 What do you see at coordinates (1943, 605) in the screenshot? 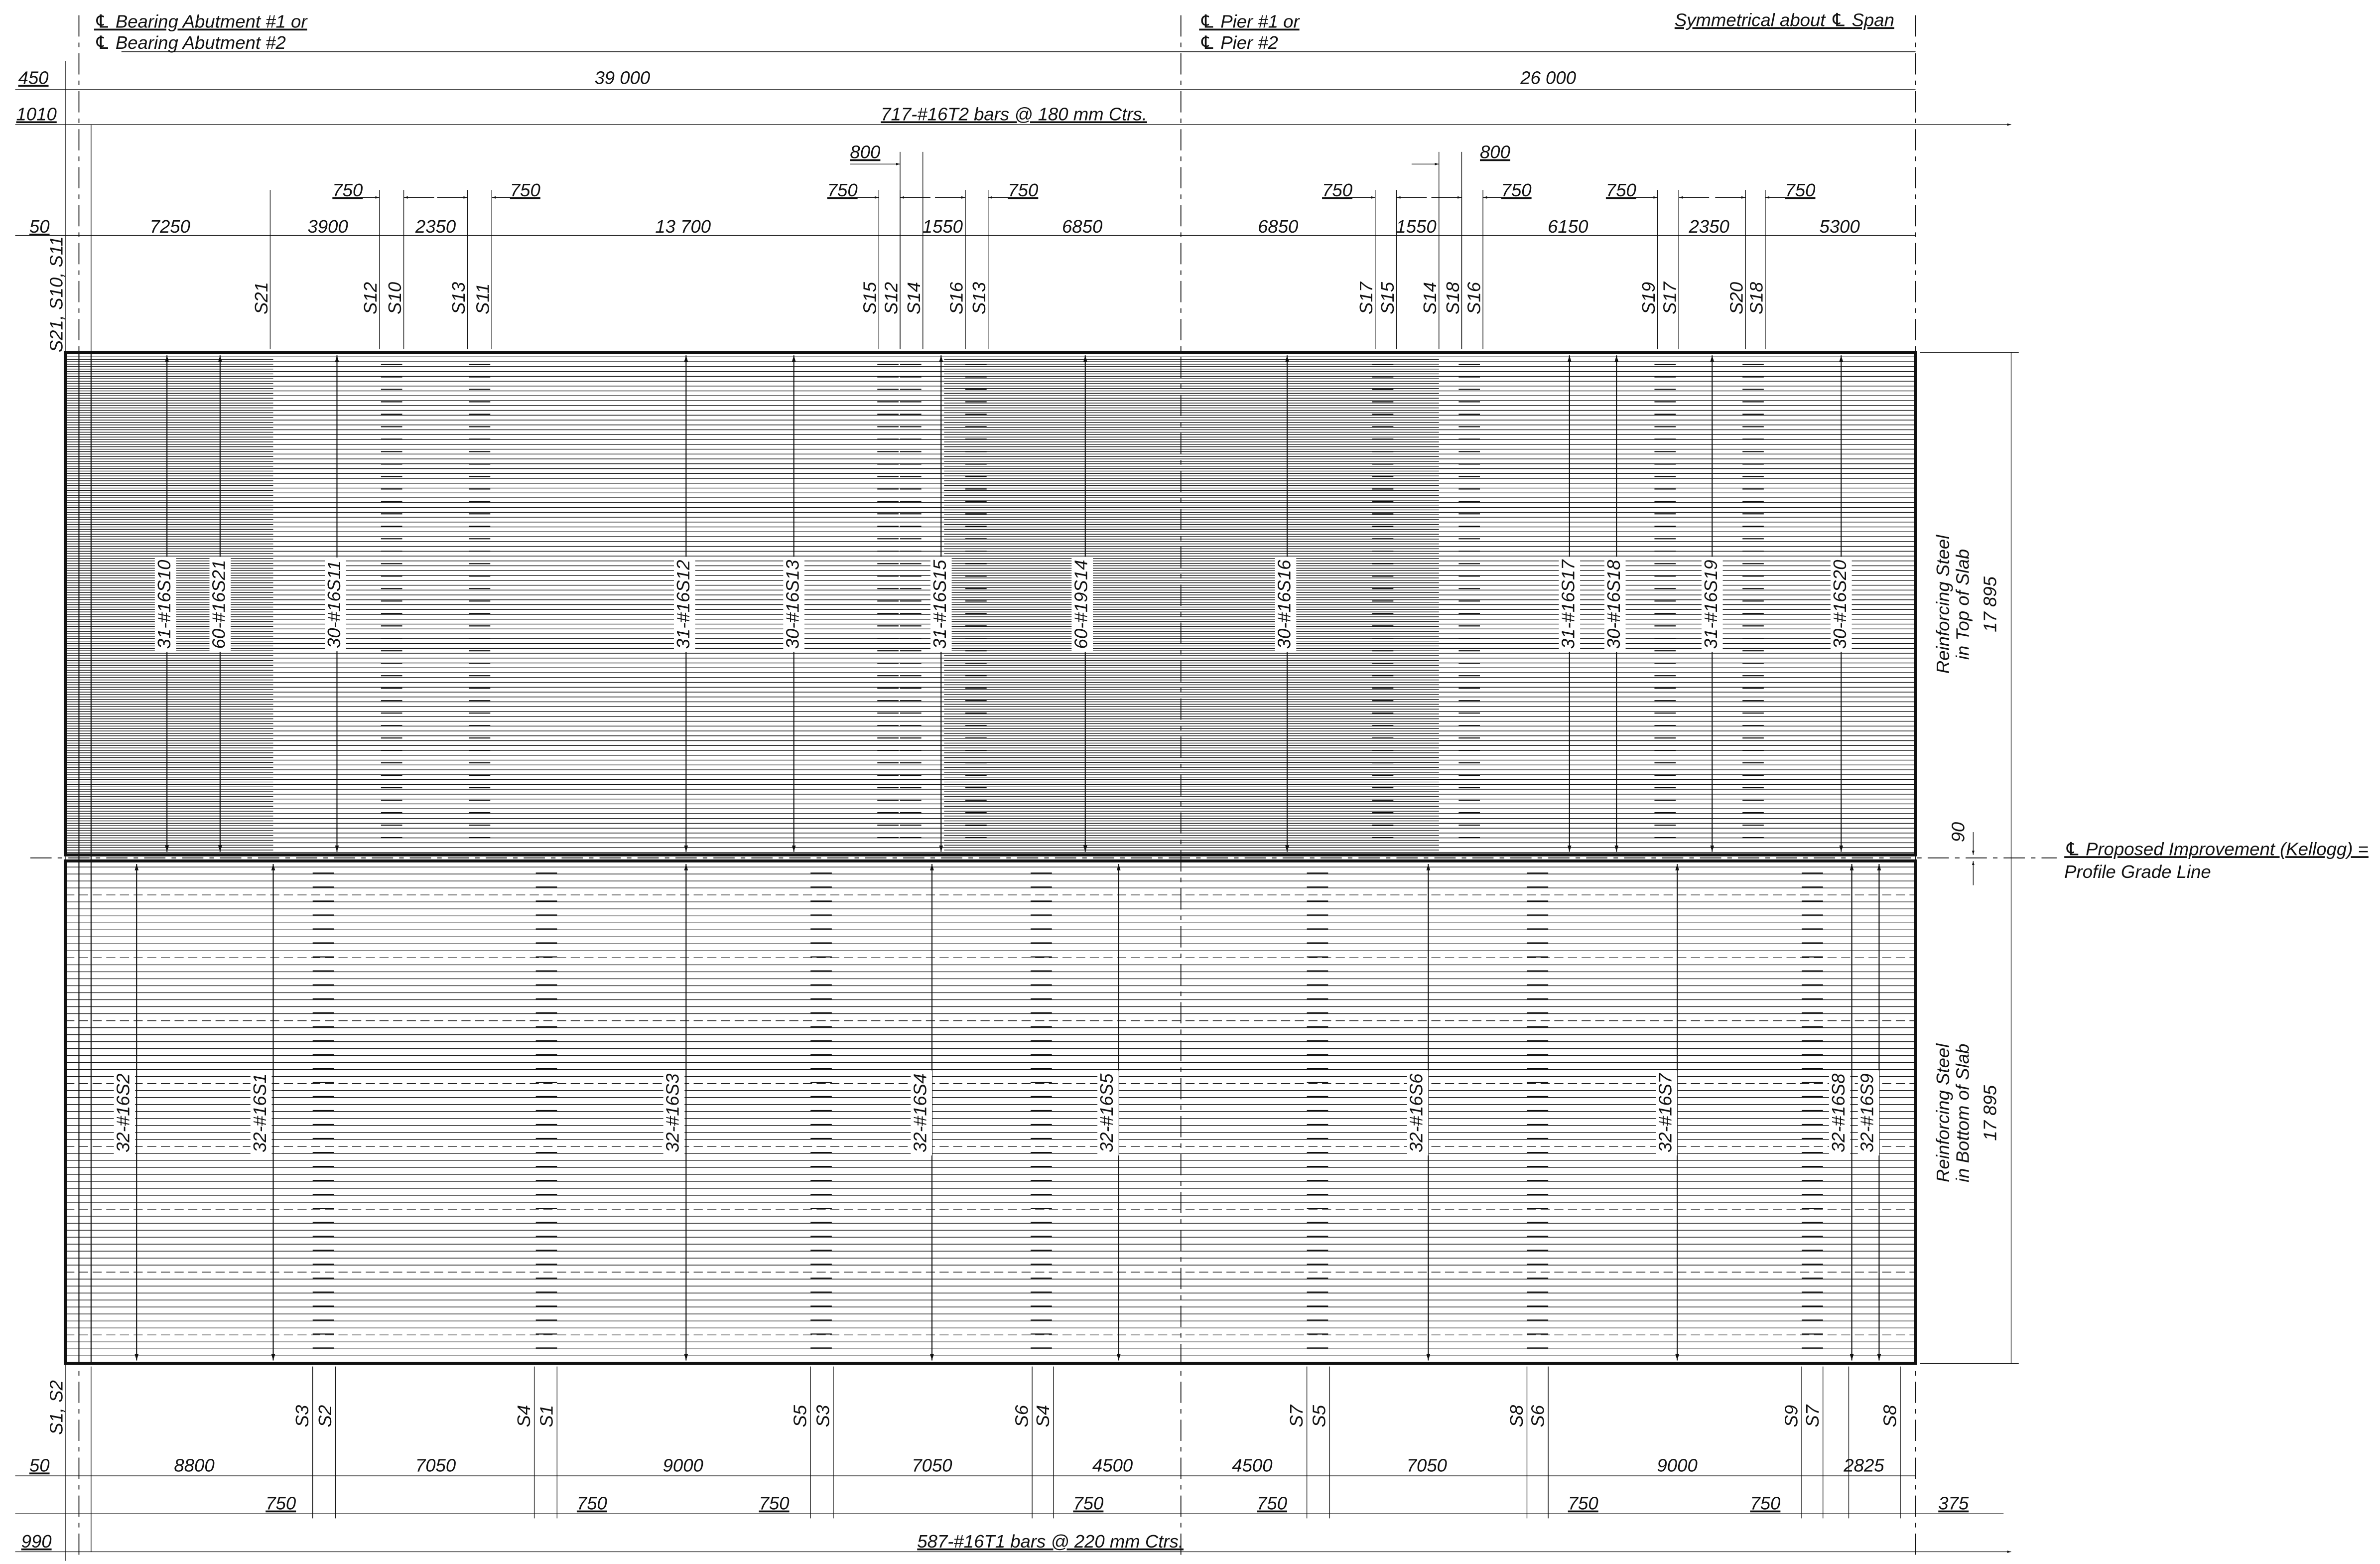
I see `label: Reinforcing Steel` at bounding box center [1943, 605].